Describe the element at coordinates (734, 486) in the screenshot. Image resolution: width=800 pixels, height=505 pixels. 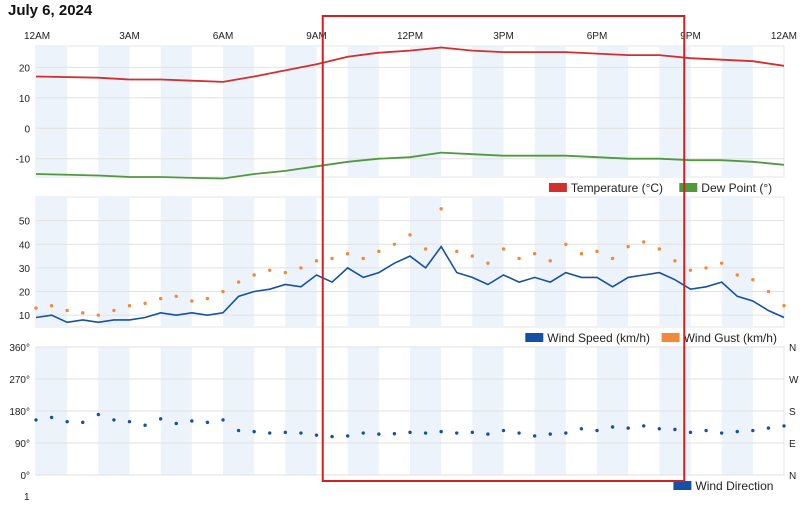
I see `legend-label: Wind Direction` at that location.